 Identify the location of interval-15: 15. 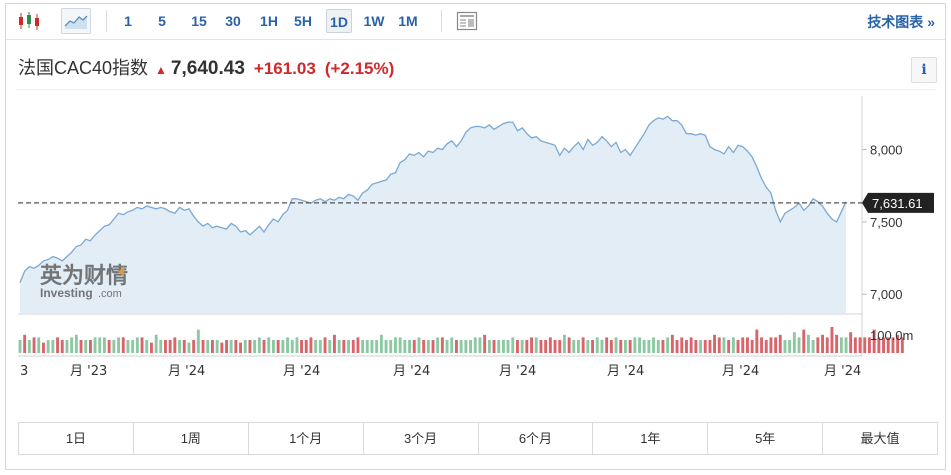
(199, 21).